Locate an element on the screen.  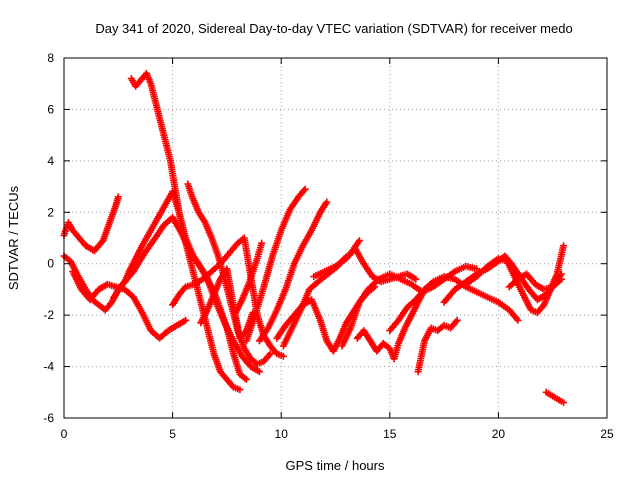
y-tick-label: 2 is located at coordinates (50, 212).